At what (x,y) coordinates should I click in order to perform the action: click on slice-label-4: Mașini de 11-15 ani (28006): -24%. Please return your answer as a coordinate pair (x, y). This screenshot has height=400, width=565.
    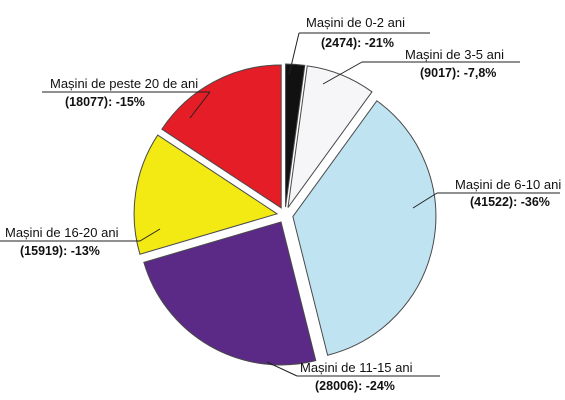
    Looking at the image, I should click on (353, 376).